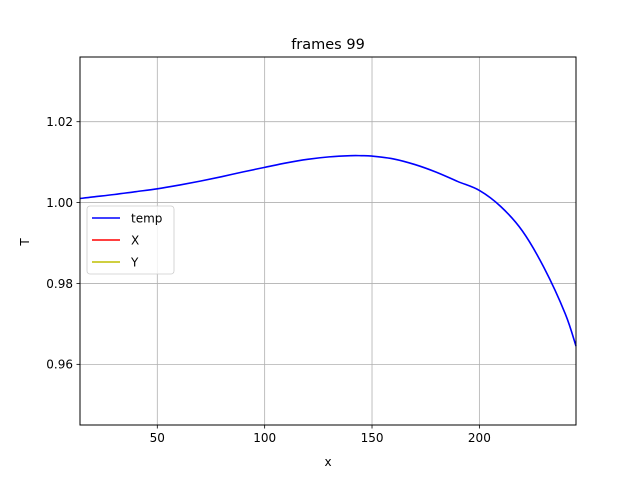 The image size is (640, 482). What do you see at coordinates (134, 262) in the screenshot?
I see `legend-label-y: Y` at bounding box center [134, 262].